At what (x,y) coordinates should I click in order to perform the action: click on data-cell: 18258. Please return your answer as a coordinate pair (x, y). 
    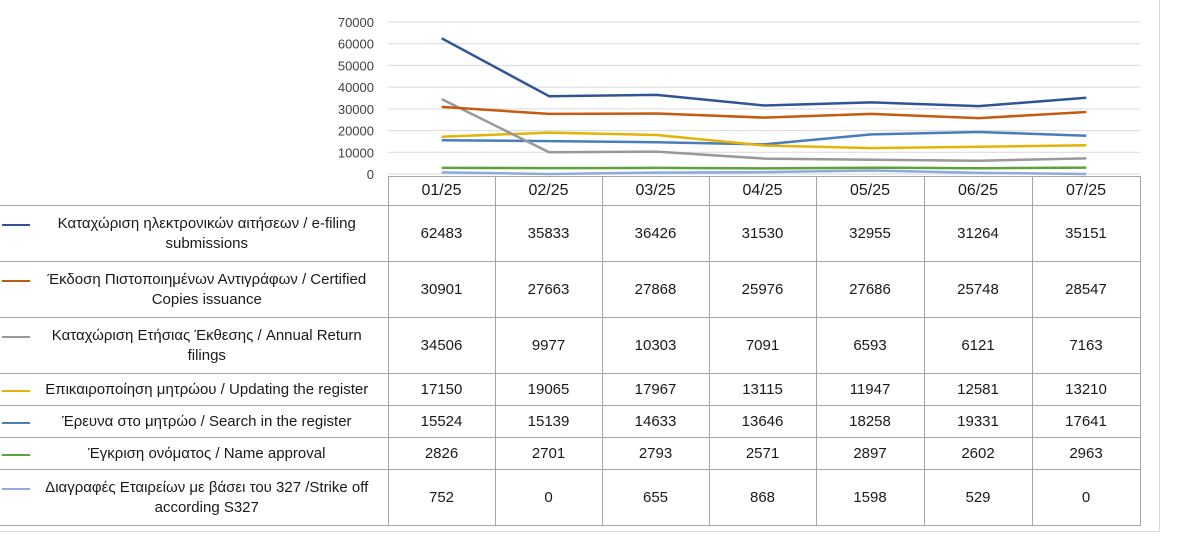
    Looking at the image, I should click on (870, 421).